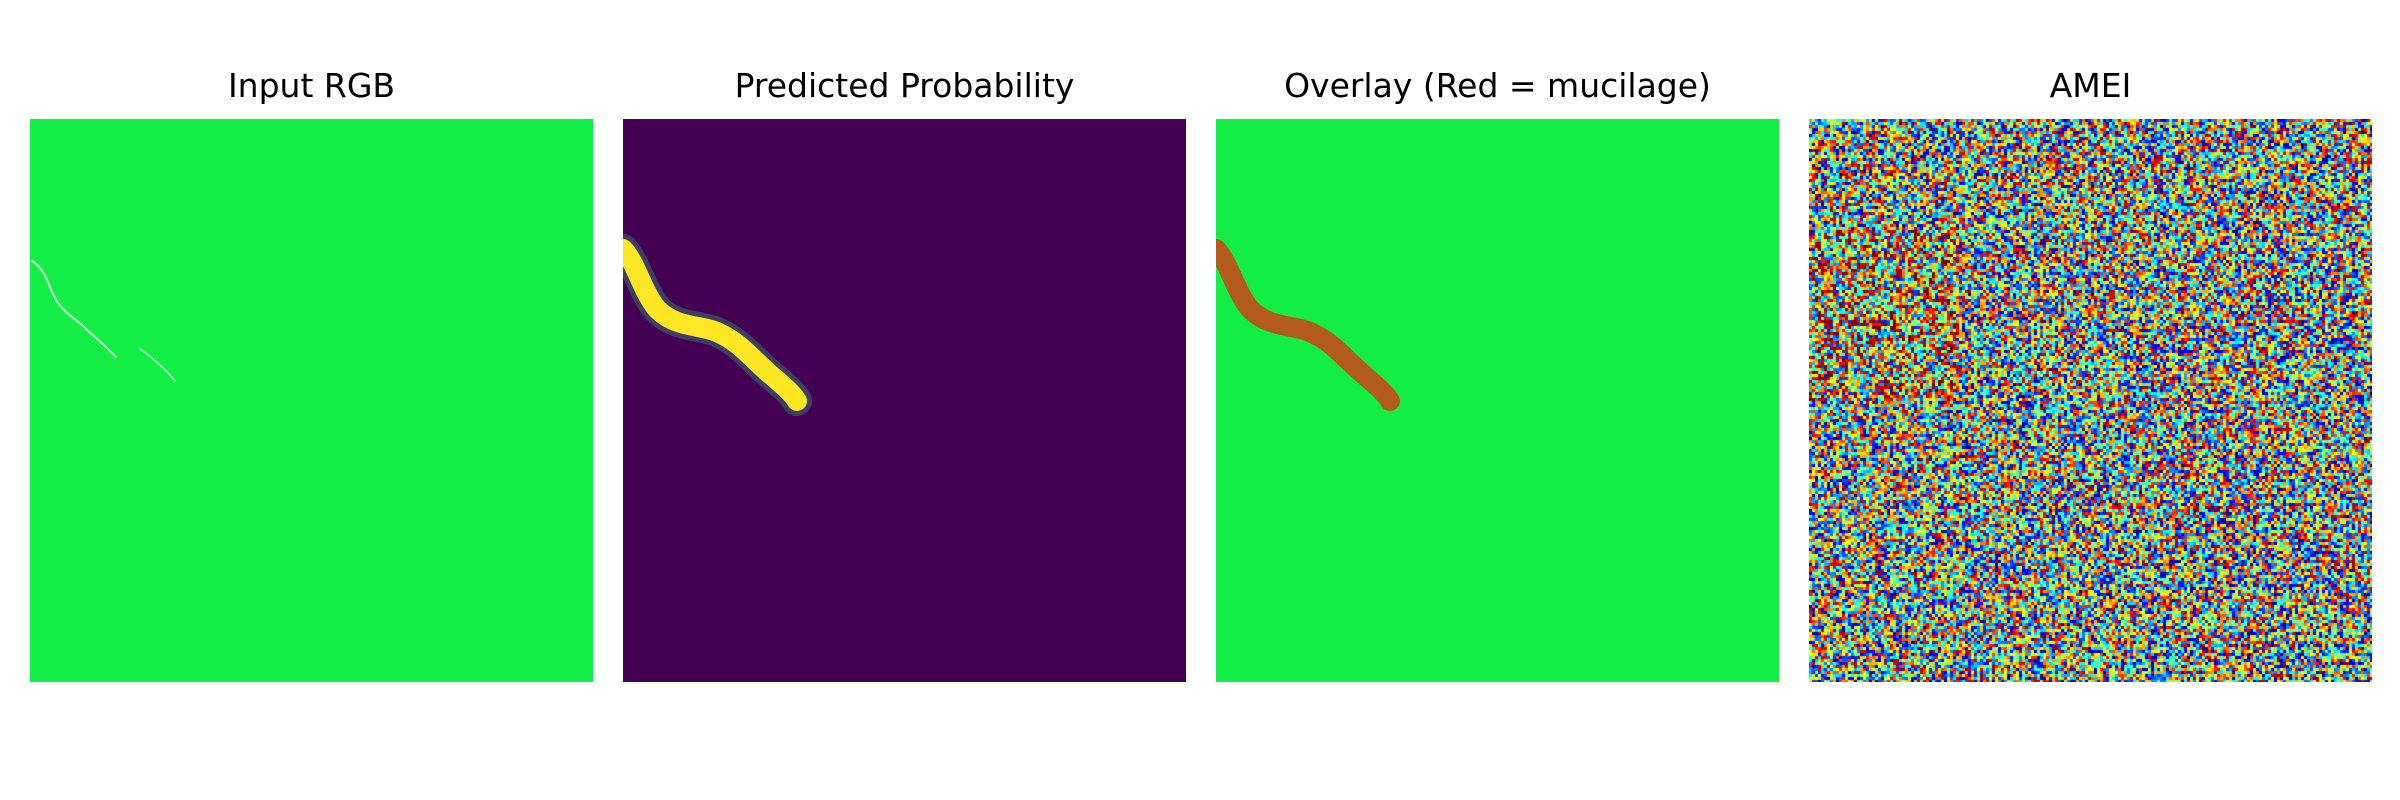 This screenshot has height=800, width=2400. What do you see at coordinates (157, 365) in the screenshot?
I see `input-rgb-trace-secondary` at bounding box center [157, 365].